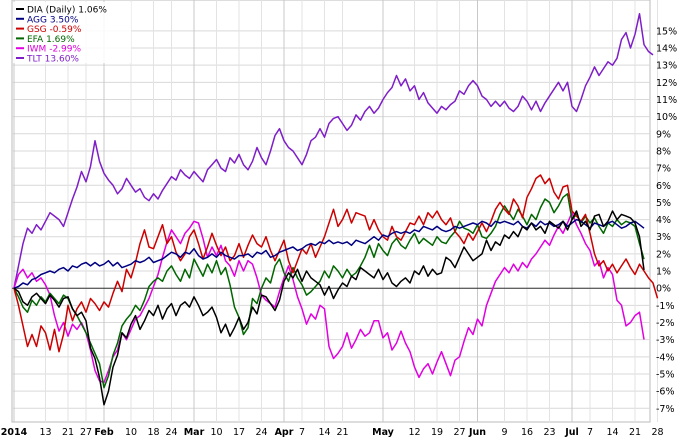  Describe the element at coordinates (414, 432) in the screenshot. I see `x-tick-label: 12` at that location.